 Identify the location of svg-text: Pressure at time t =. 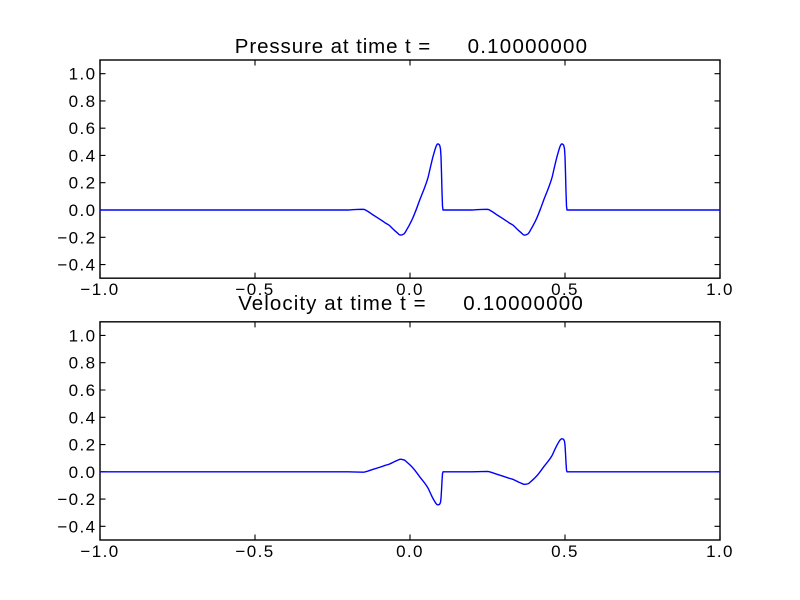
(333, 46).